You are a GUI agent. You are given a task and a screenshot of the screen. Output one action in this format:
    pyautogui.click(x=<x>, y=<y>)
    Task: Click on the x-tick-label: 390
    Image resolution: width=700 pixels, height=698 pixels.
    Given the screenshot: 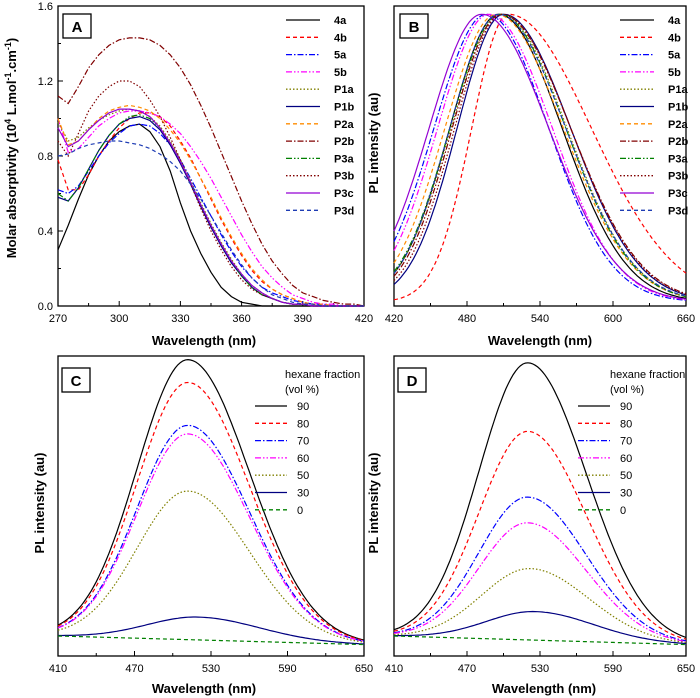 What is the action you would take?
    pyautogui.click(x=303, y=319)
    